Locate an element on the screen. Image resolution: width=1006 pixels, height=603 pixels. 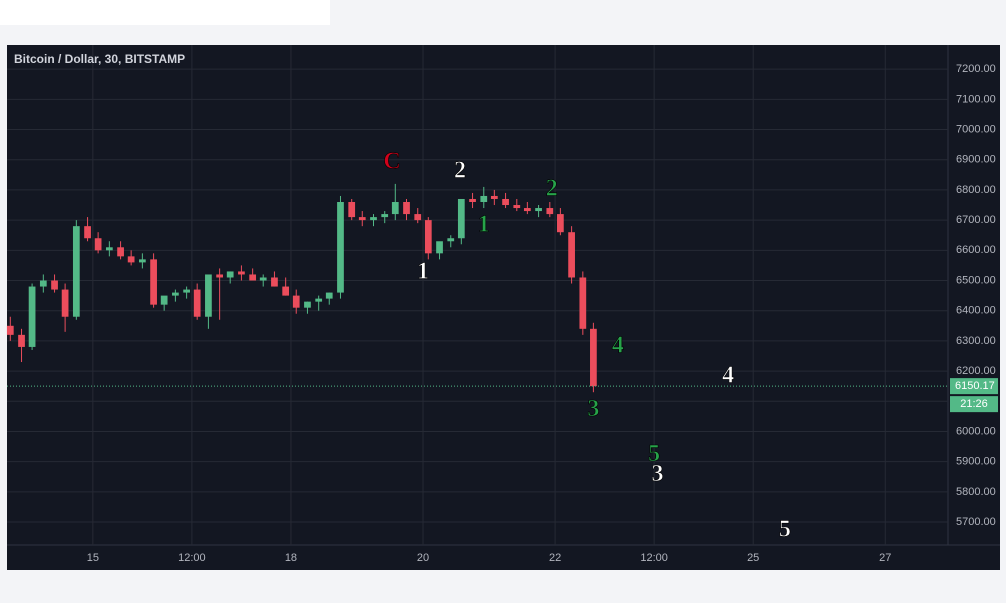
chart-title: Bitcoin / Dollar, 30, BITSTAMP is located at coordinates (99, 59).